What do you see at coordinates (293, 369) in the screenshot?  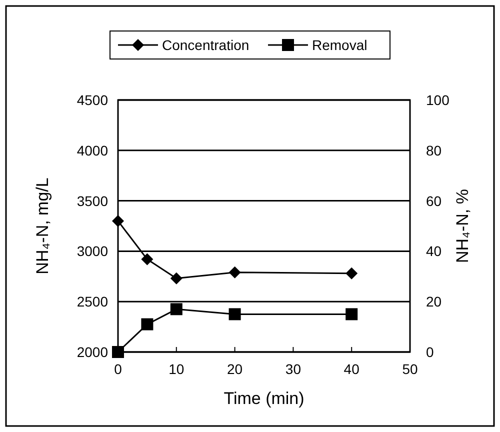 I see `x-tick-label: 30` at bounding box center [293, 369].